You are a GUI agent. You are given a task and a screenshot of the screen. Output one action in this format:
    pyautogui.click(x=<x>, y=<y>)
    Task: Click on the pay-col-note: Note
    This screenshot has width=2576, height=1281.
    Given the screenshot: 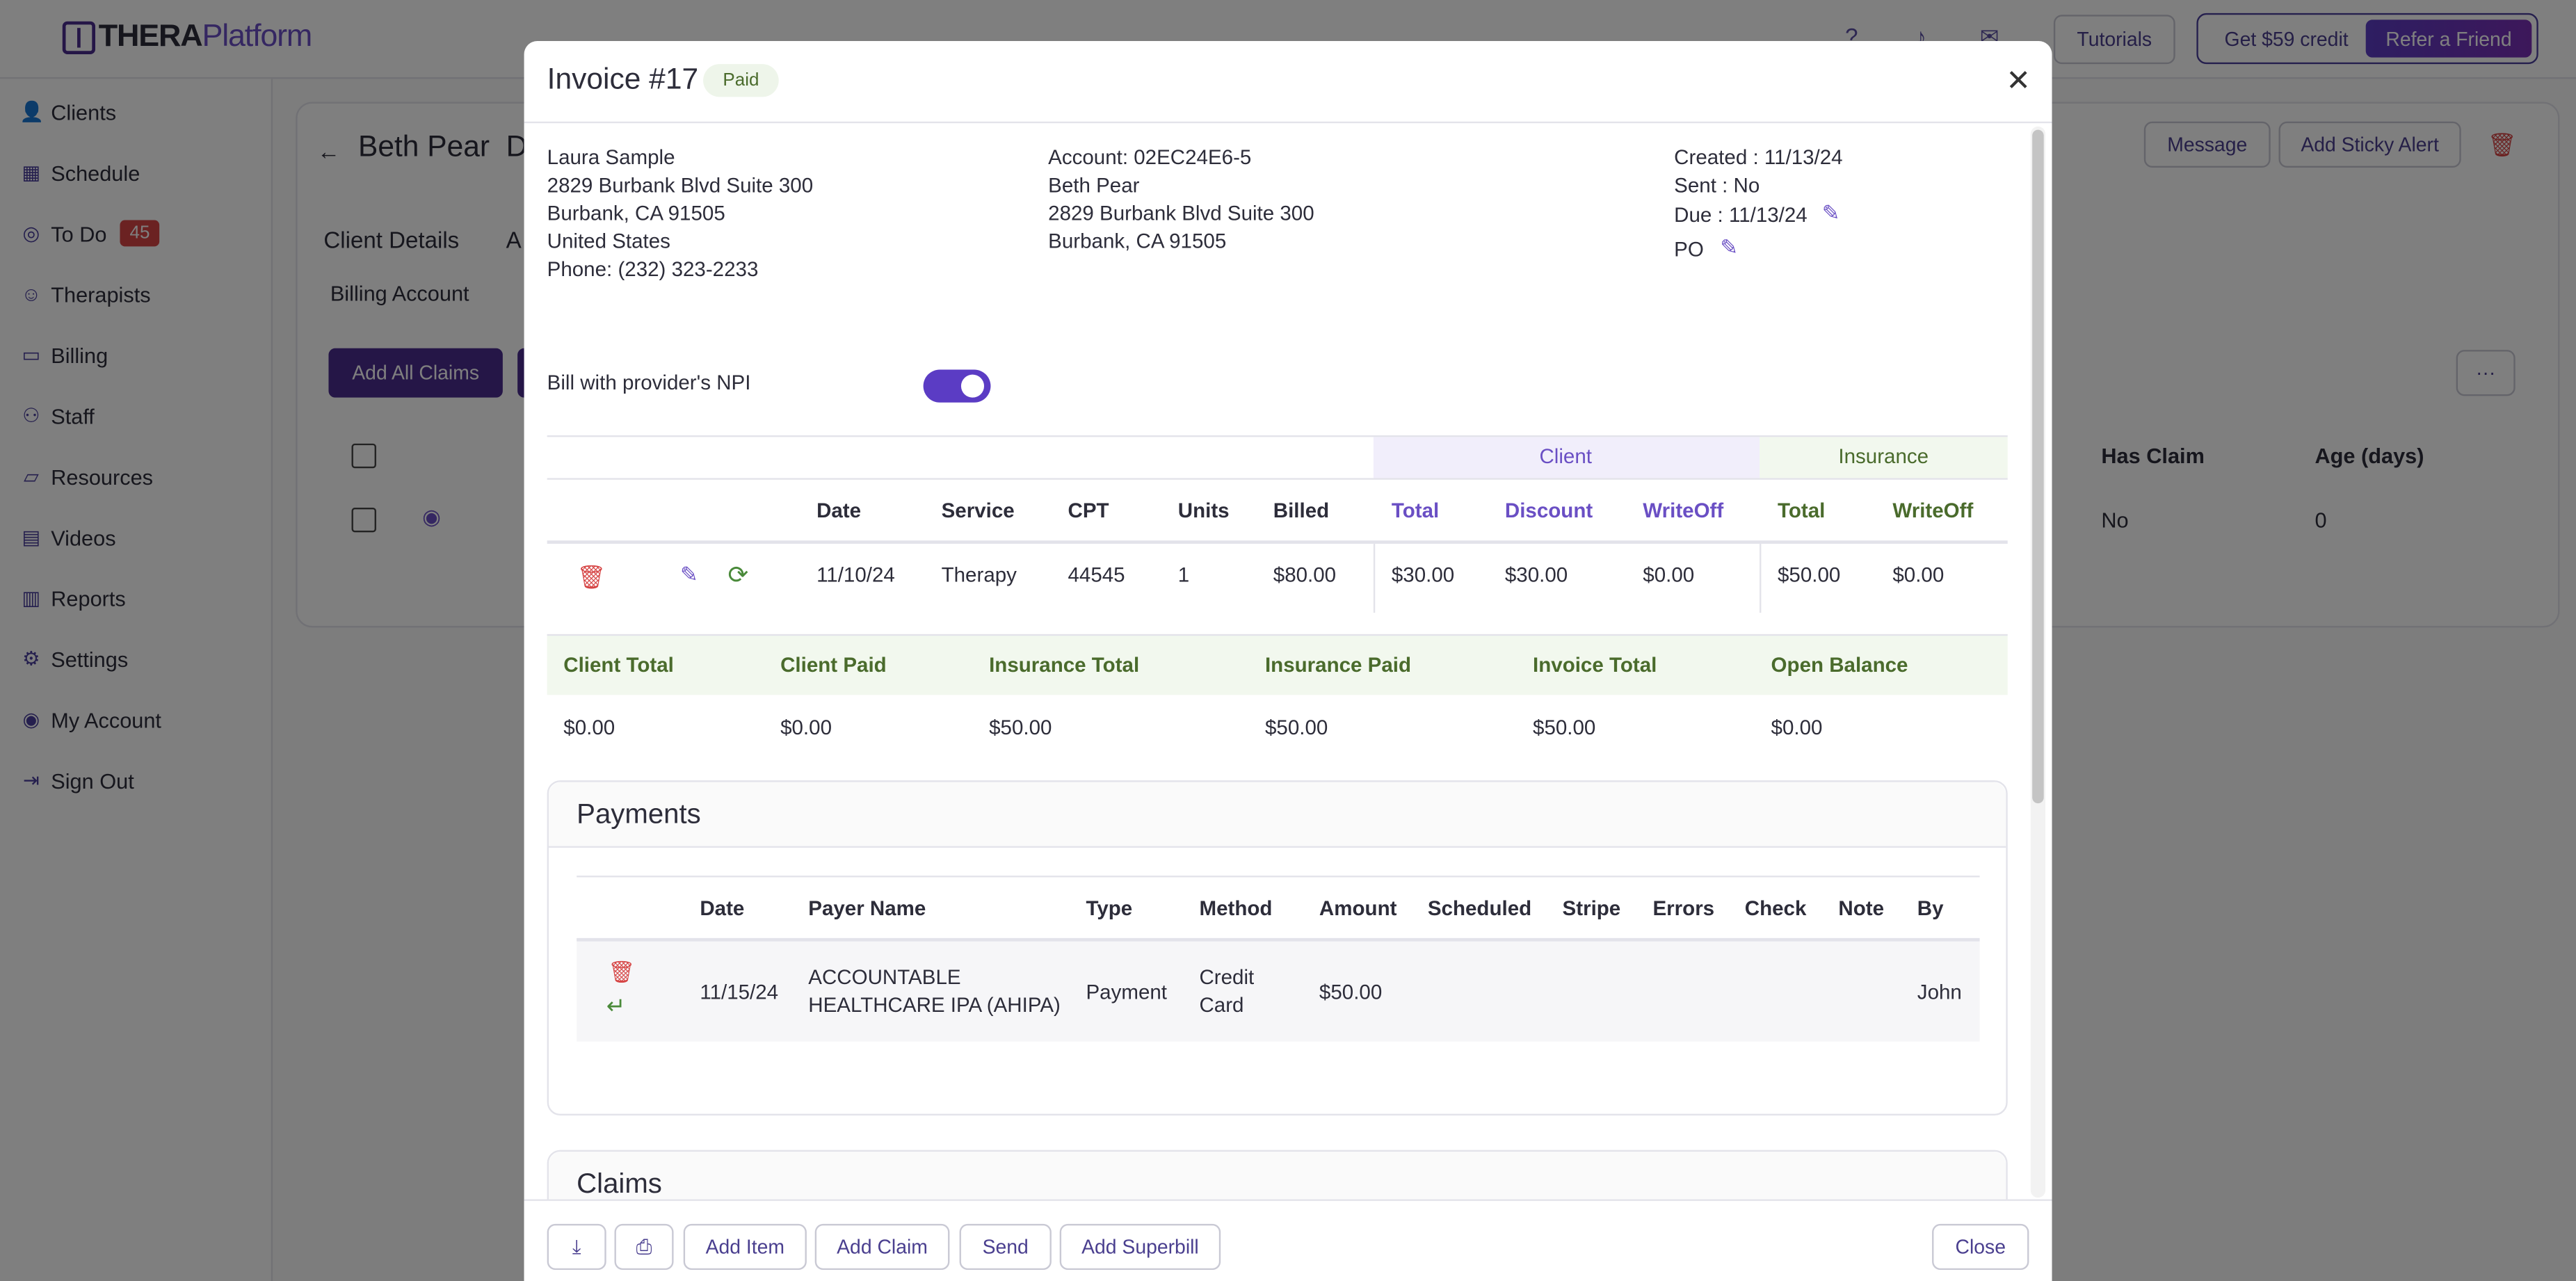 What is the action you would take?
    pyautogui.click(x=1861, y=908)
    